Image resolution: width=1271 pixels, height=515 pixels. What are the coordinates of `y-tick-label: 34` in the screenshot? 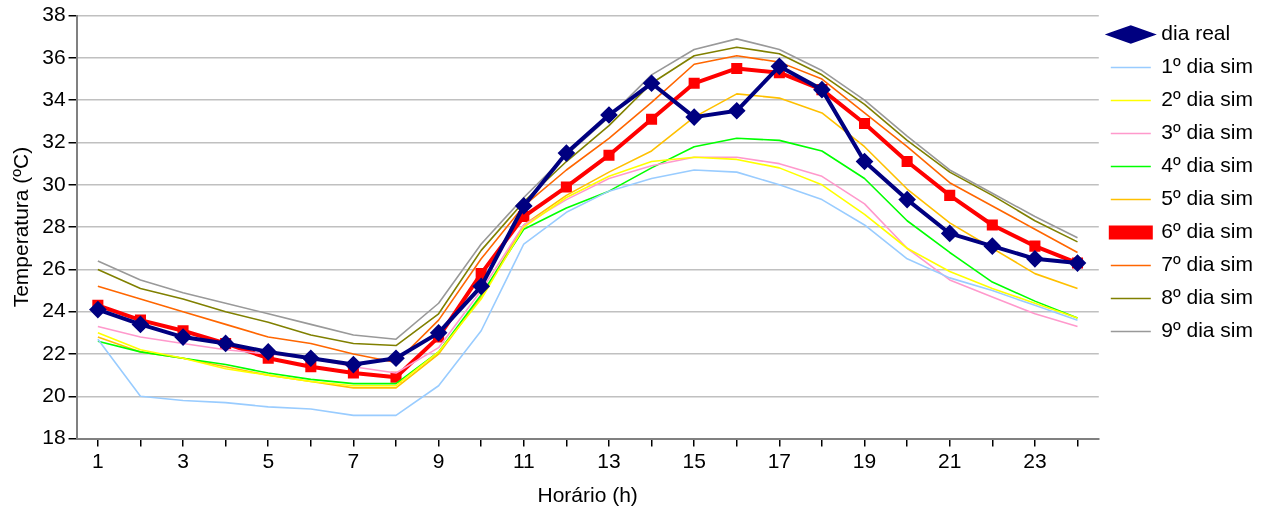 It's located at (54, 98).